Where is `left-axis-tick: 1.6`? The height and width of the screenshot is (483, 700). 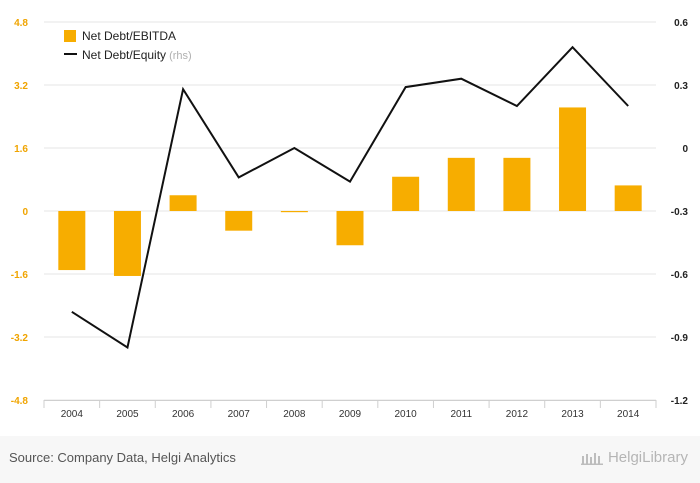
left-axis-tick: 1.6 is located at coordinates (21, 149).